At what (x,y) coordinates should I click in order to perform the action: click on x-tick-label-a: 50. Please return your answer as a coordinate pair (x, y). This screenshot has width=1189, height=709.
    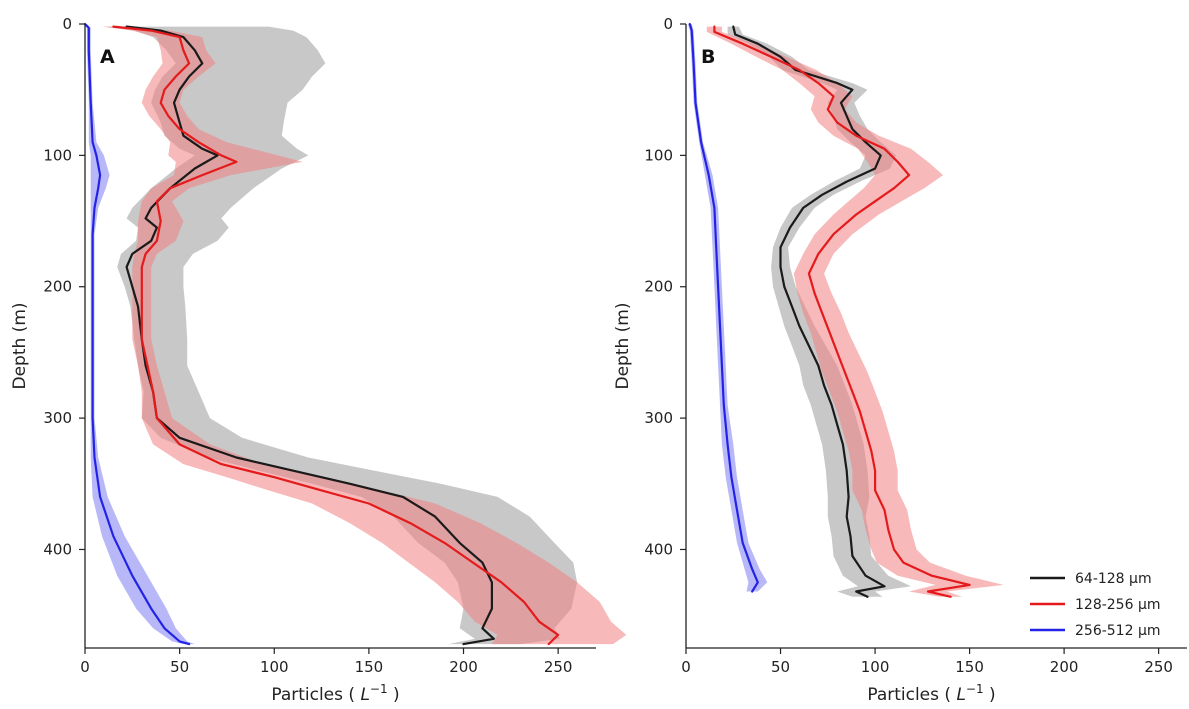
    Looking at the image, I should click on (179, 667).